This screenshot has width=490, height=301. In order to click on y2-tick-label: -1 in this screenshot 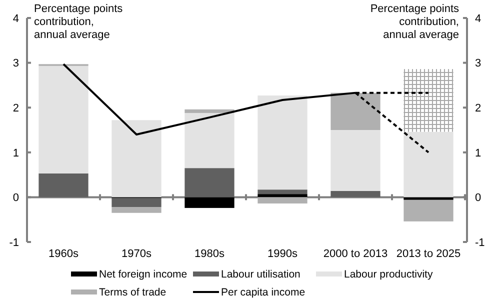, I will do `click(480, 242)`.